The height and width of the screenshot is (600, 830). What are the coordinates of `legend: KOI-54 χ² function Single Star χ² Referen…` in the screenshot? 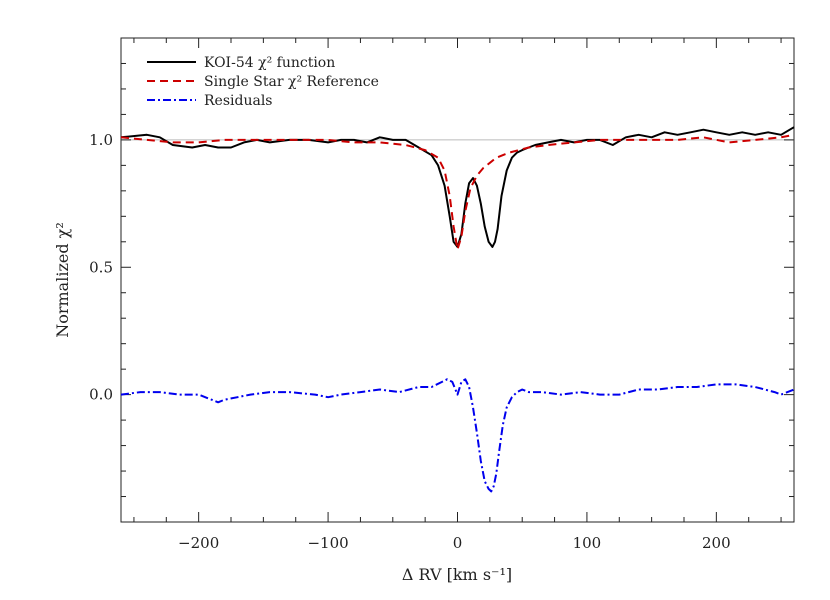 It's located at (263, 82).